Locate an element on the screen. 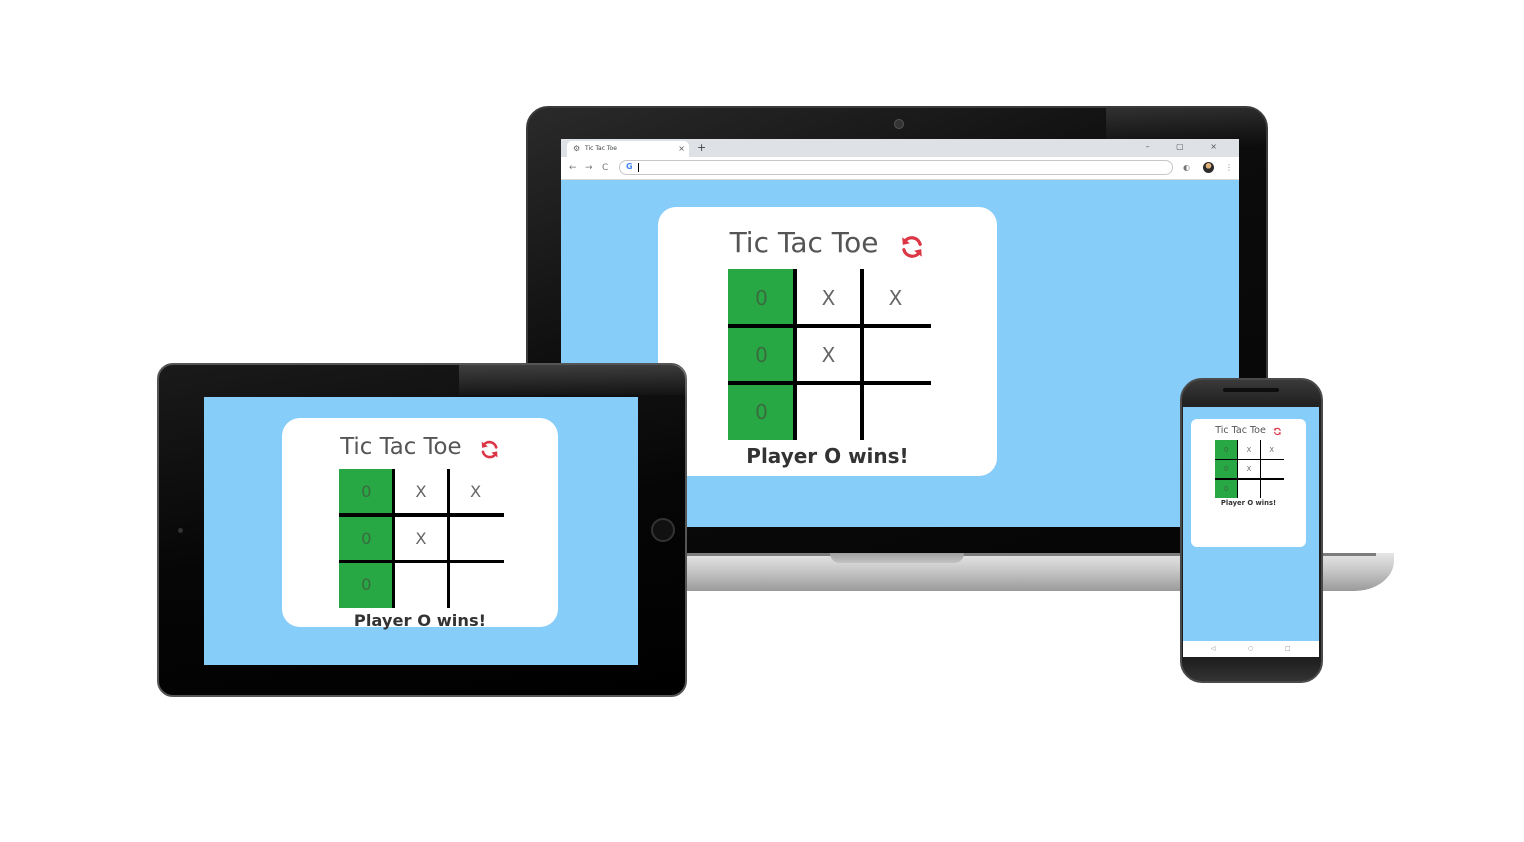  reload-button: C is located at coordinates (605, 168).